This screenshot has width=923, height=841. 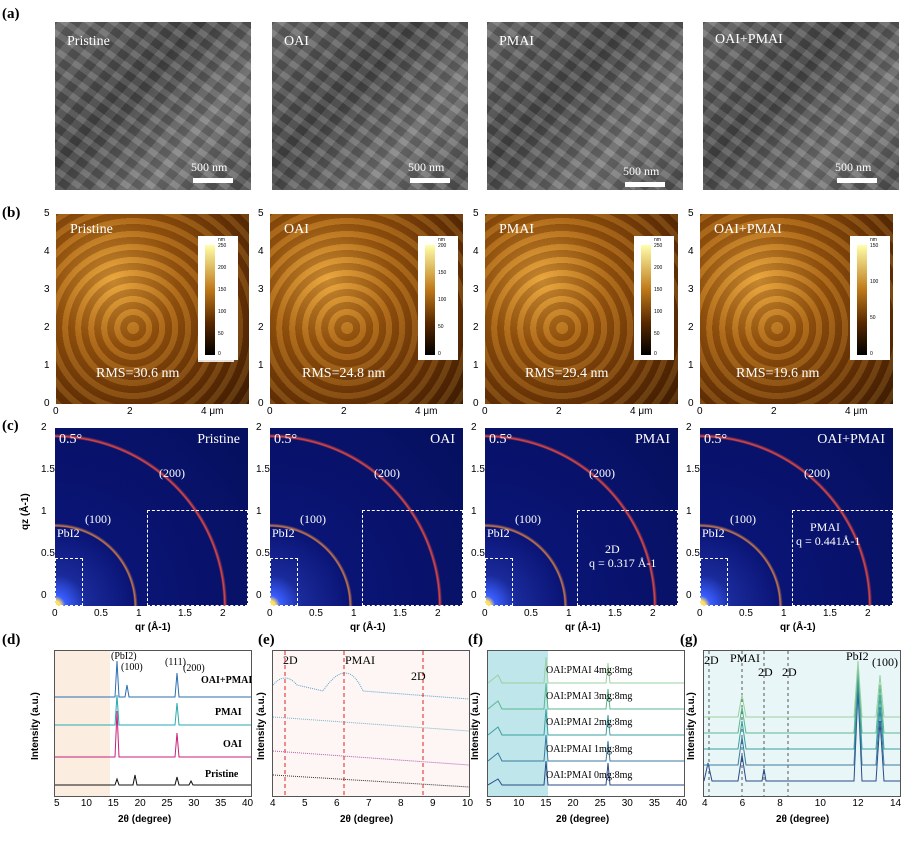 I want to click on y-axis-label: Intensity (a.u.), so click(x=261, y=726).